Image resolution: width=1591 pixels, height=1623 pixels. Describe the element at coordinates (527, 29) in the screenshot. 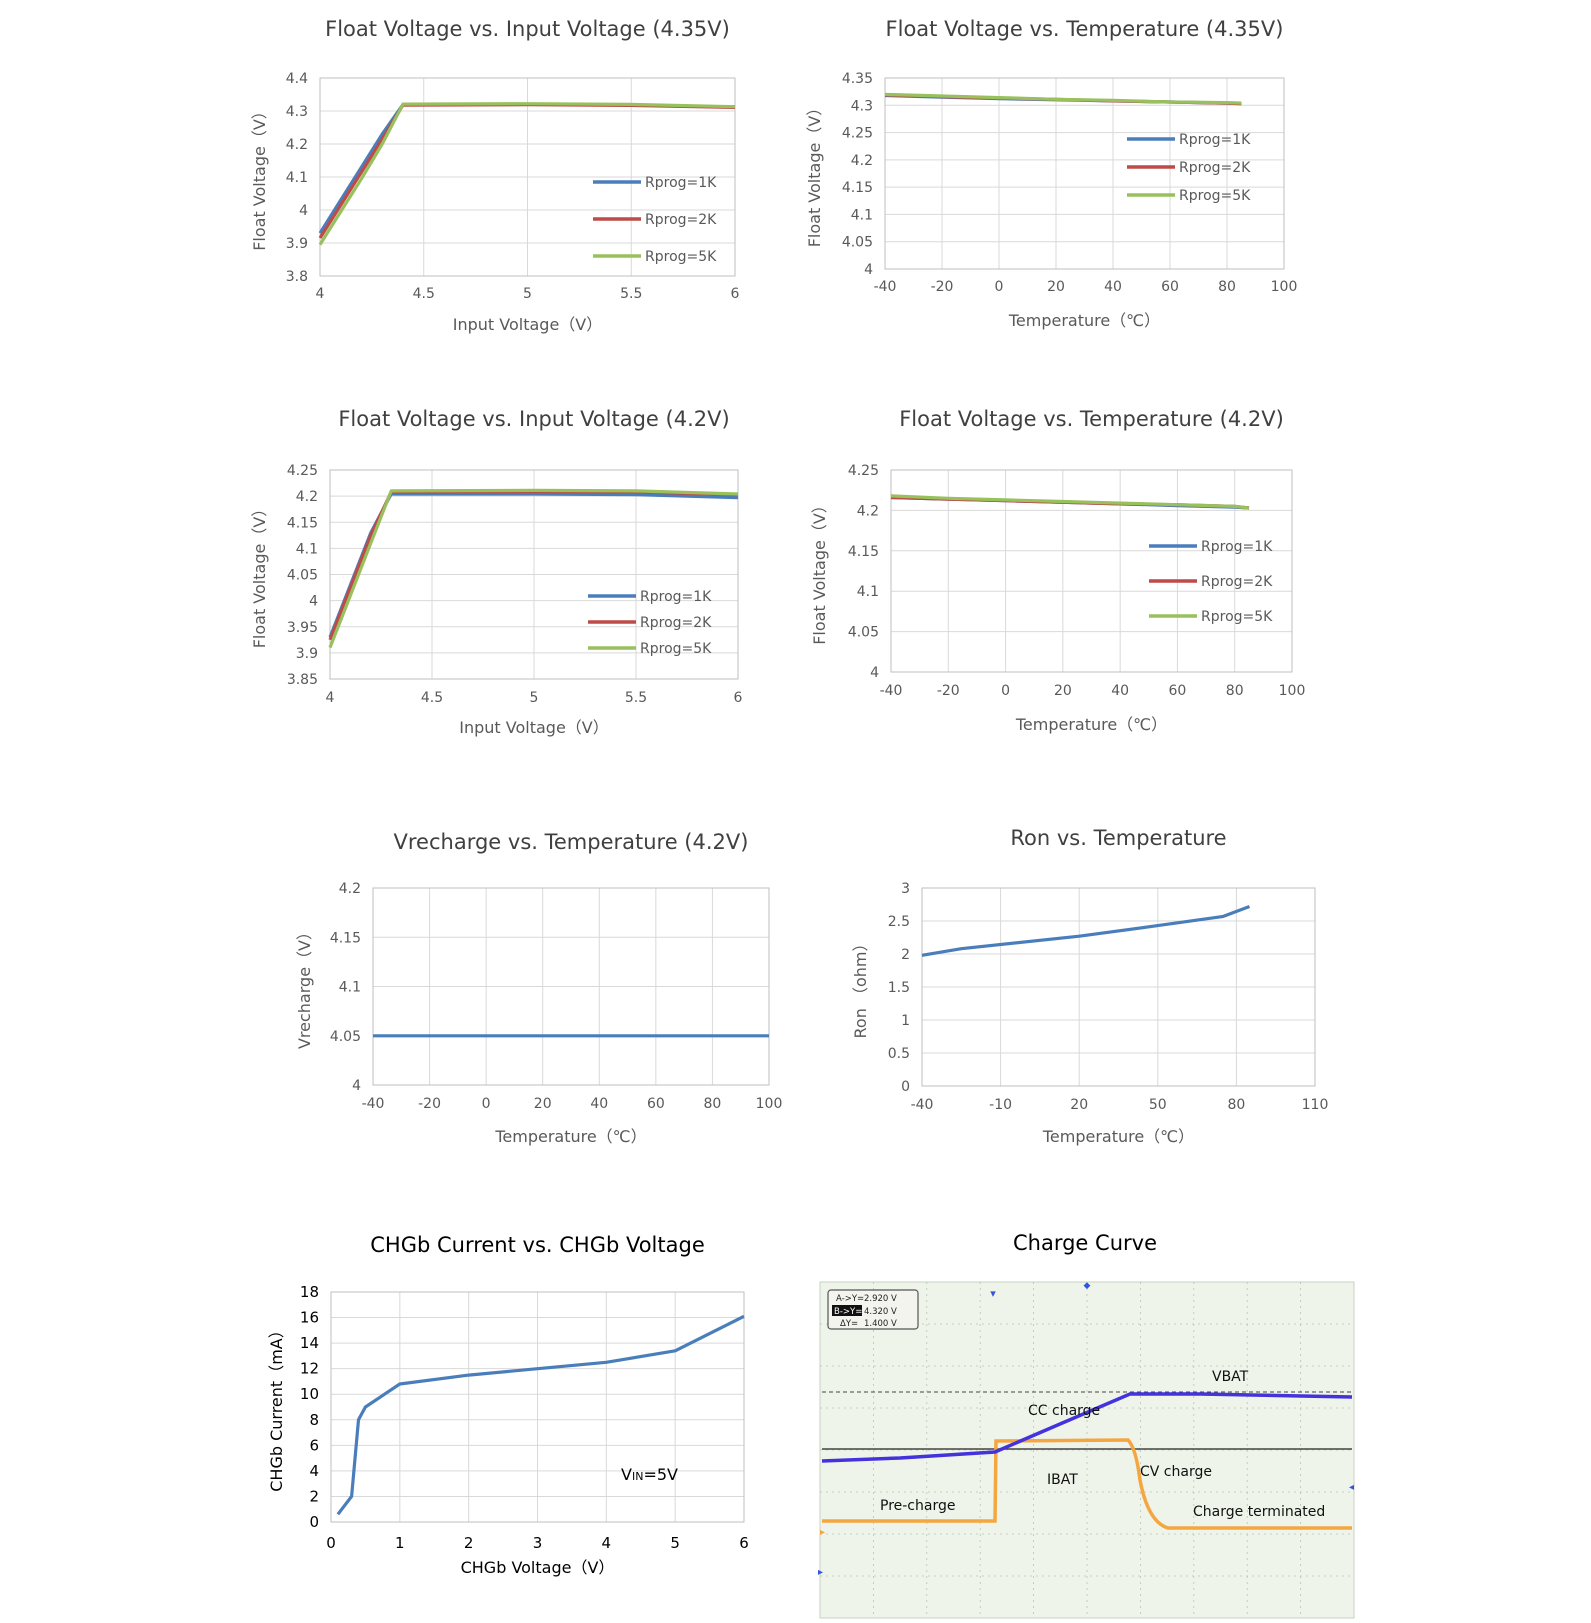

I see `chart-title: Float Voltage vs. Input Voltage (4.35V)` at that location.